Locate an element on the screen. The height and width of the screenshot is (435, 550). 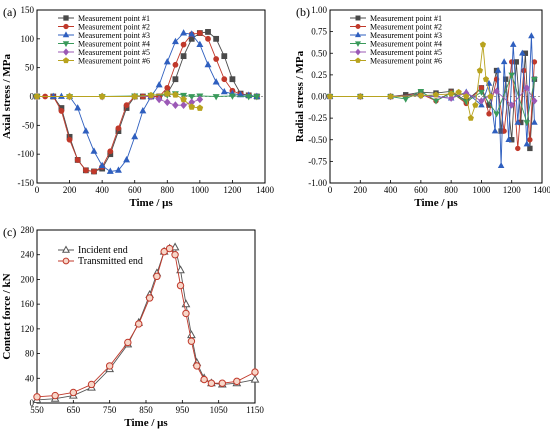
y-tick-label: 150 is located at coordinates (28, 10).